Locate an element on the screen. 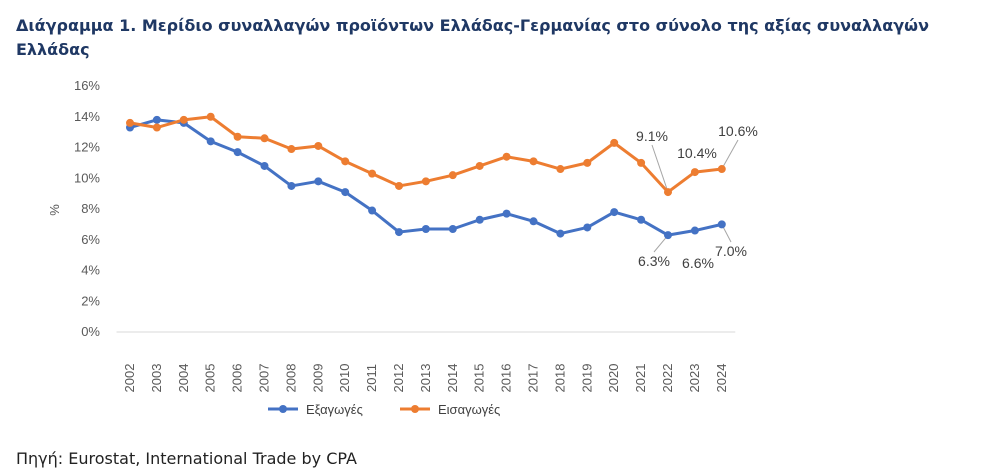 The width and height of the screenshot is (992, 474). data-label: 10.6% is located at coordinates (738, 131).